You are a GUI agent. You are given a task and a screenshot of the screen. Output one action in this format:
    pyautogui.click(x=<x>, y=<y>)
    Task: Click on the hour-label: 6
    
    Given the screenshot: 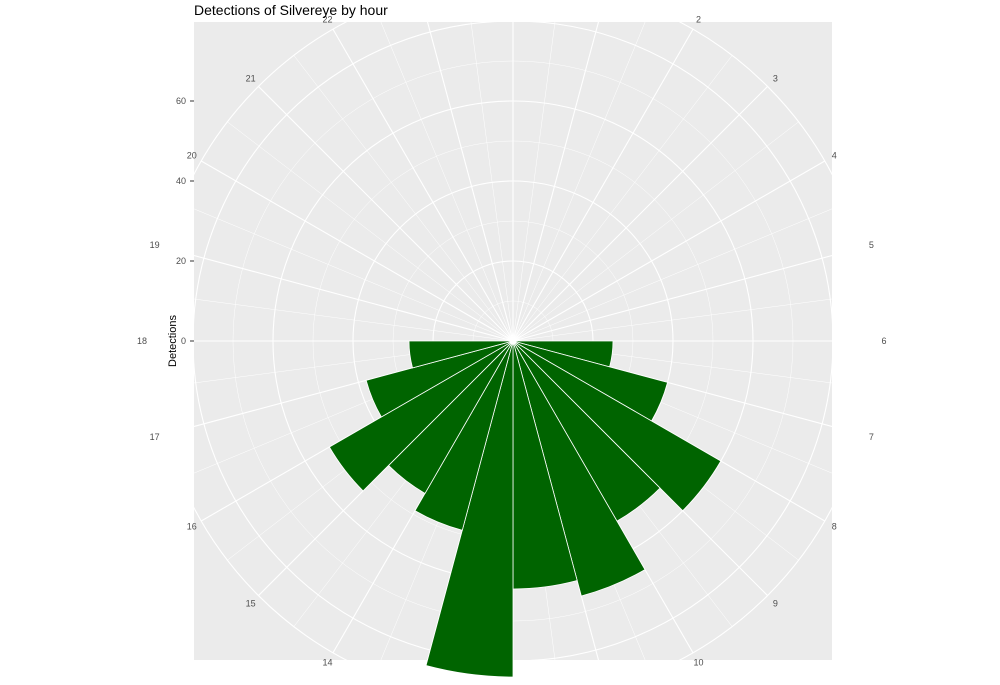 What is the action you would take?
    pyautogui.click(x=883, y=341)
    